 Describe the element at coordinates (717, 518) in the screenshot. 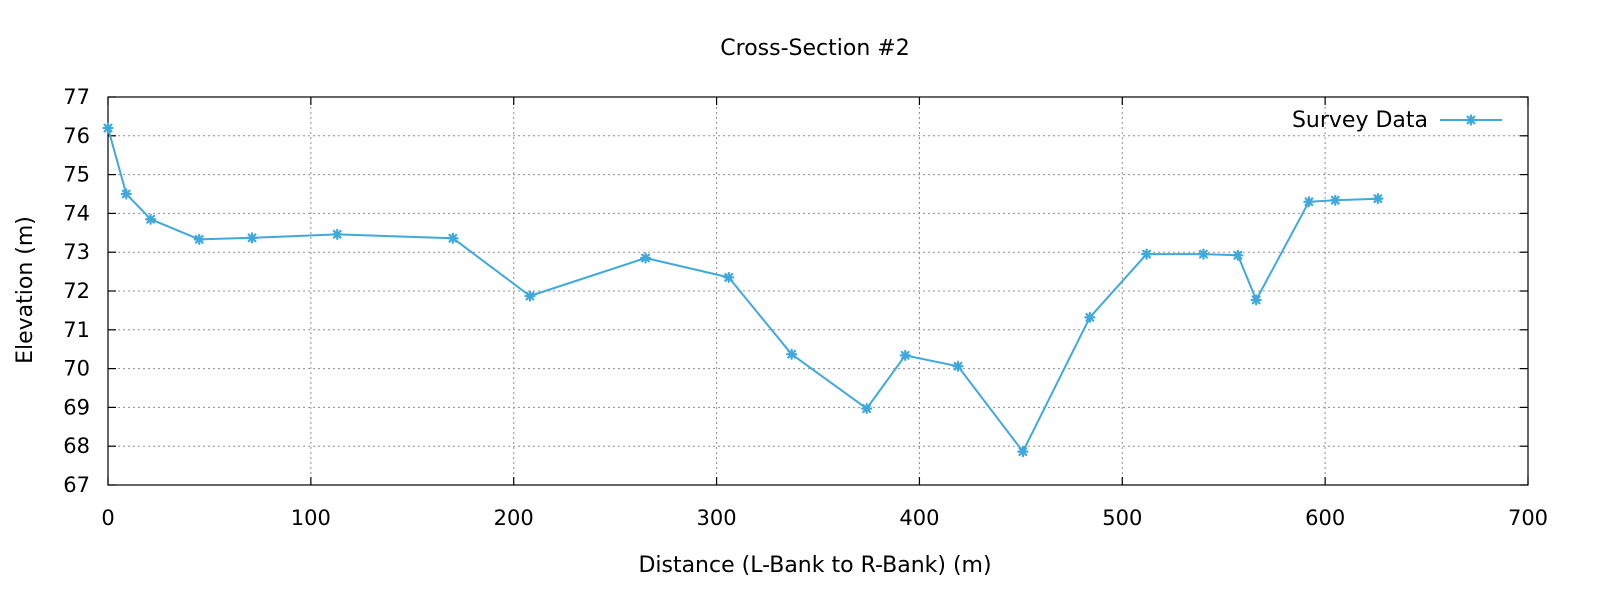

I see `x-tick-label: 300` at that location.